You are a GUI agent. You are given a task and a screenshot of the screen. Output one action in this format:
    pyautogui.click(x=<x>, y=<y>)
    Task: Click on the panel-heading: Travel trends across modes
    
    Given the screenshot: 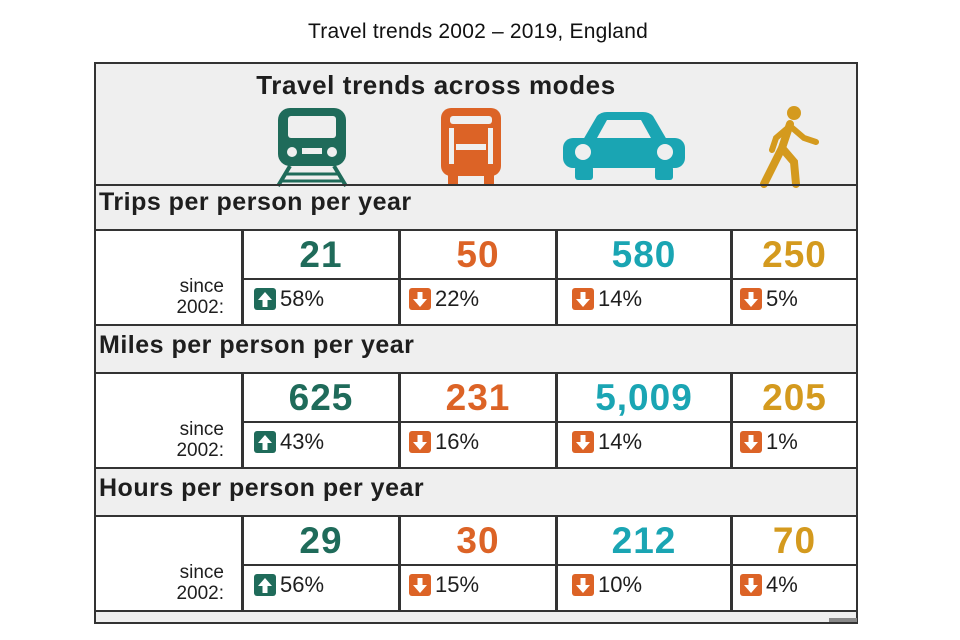 What is the action you would take?
    pyautogui.click(x=436, y=85)
    